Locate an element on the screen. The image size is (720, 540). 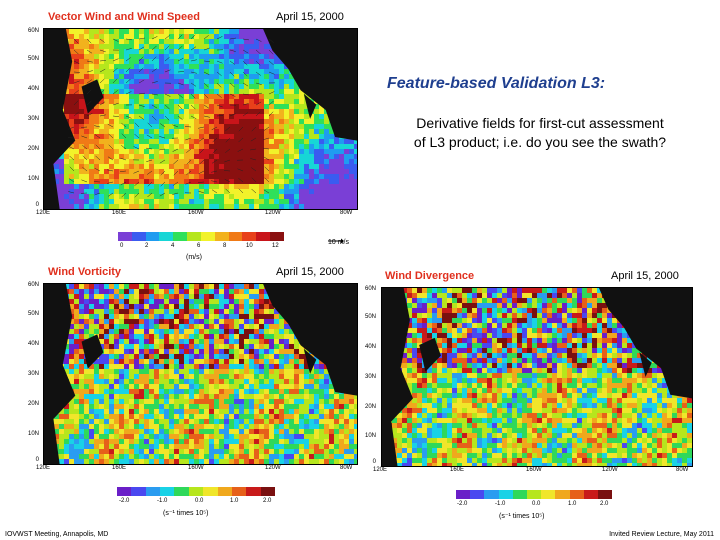
wind-colorbar-tick: 0 is located at coordinates (122, 246).